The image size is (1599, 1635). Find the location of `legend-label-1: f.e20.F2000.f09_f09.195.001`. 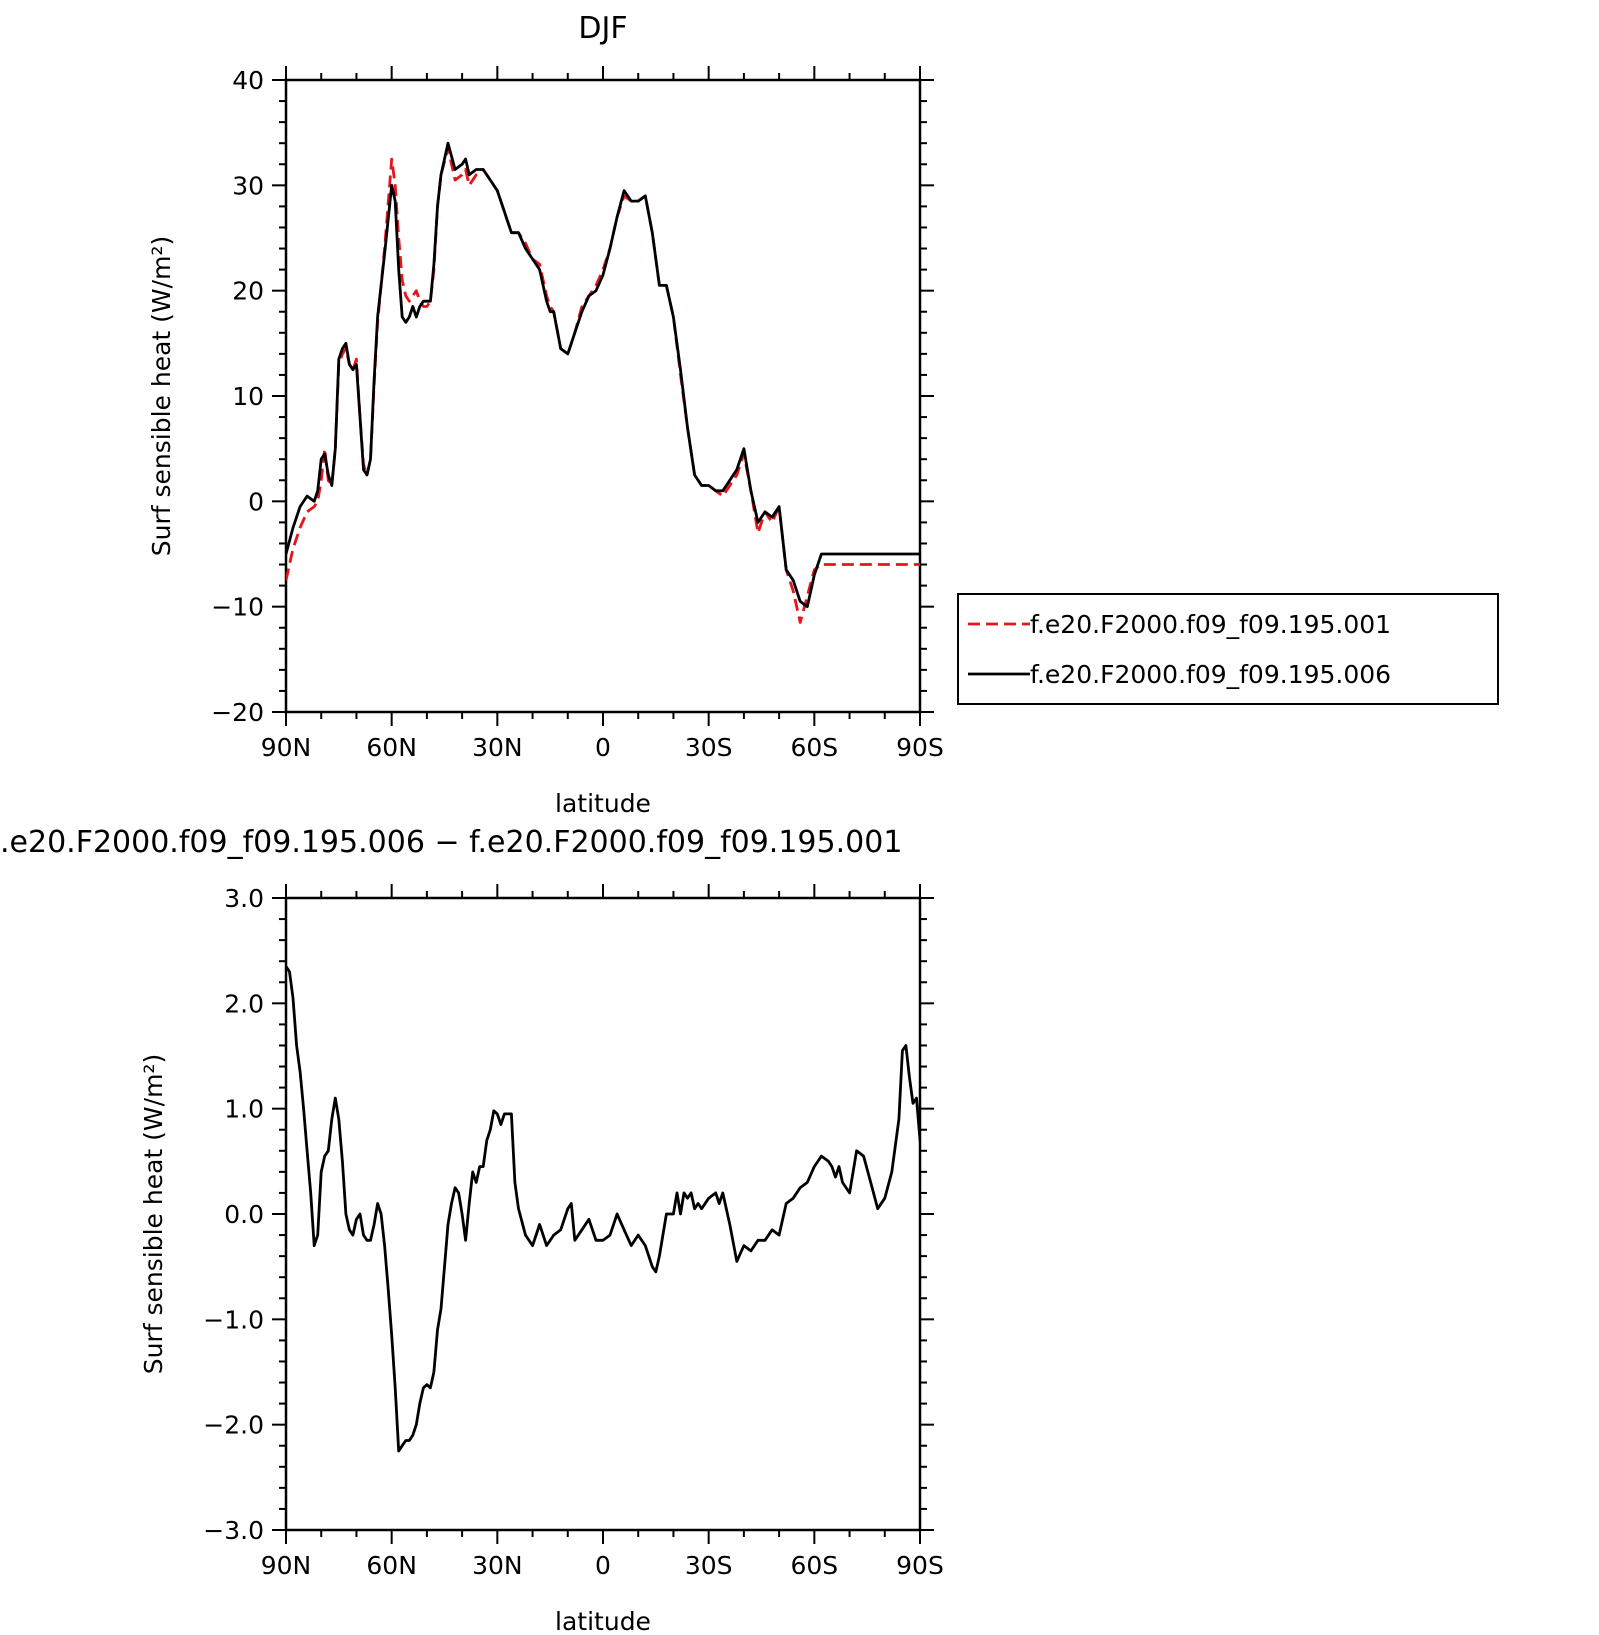

legend-label-1: f.e20.F2000.f09_f09.195.001 is located at coordinates (1210, 624).